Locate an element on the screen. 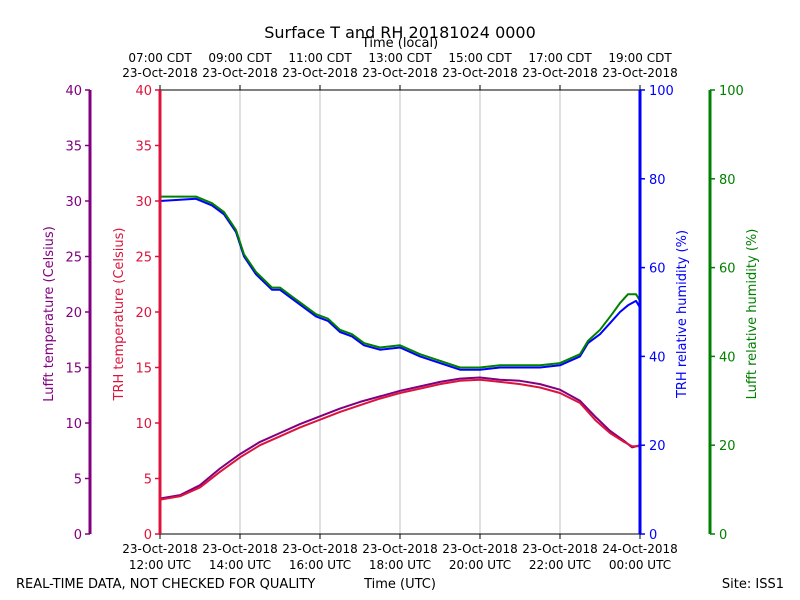 This screenshot has height=600, width=800. top-tick-label-time: 07:00 CDT is located at coordinates (160, 58).